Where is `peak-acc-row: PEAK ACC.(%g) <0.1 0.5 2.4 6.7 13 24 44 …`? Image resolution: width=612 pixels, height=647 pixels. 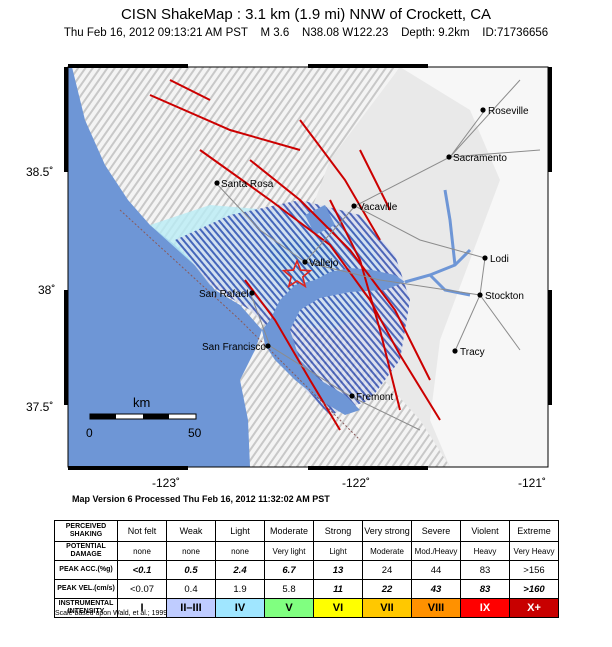 peak-acc-row: PEAK ACC.(%g) <0.1 0.5 2.4 6.7 13 24 44 … is located at coordinates (306, 570).